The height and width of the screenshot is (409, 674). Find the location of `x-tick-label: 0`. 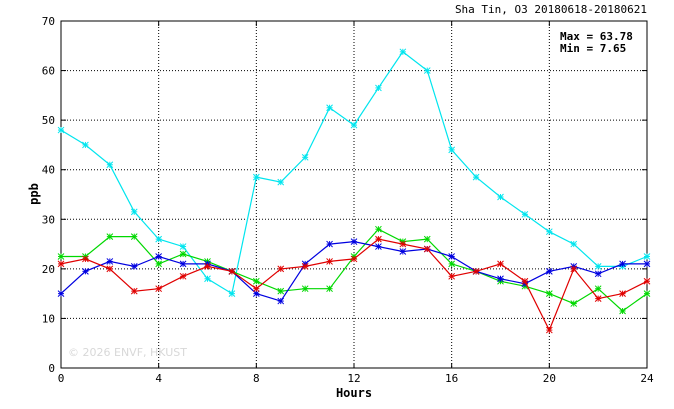

x-tick-label: 0 is located at coordinates (61, 378).